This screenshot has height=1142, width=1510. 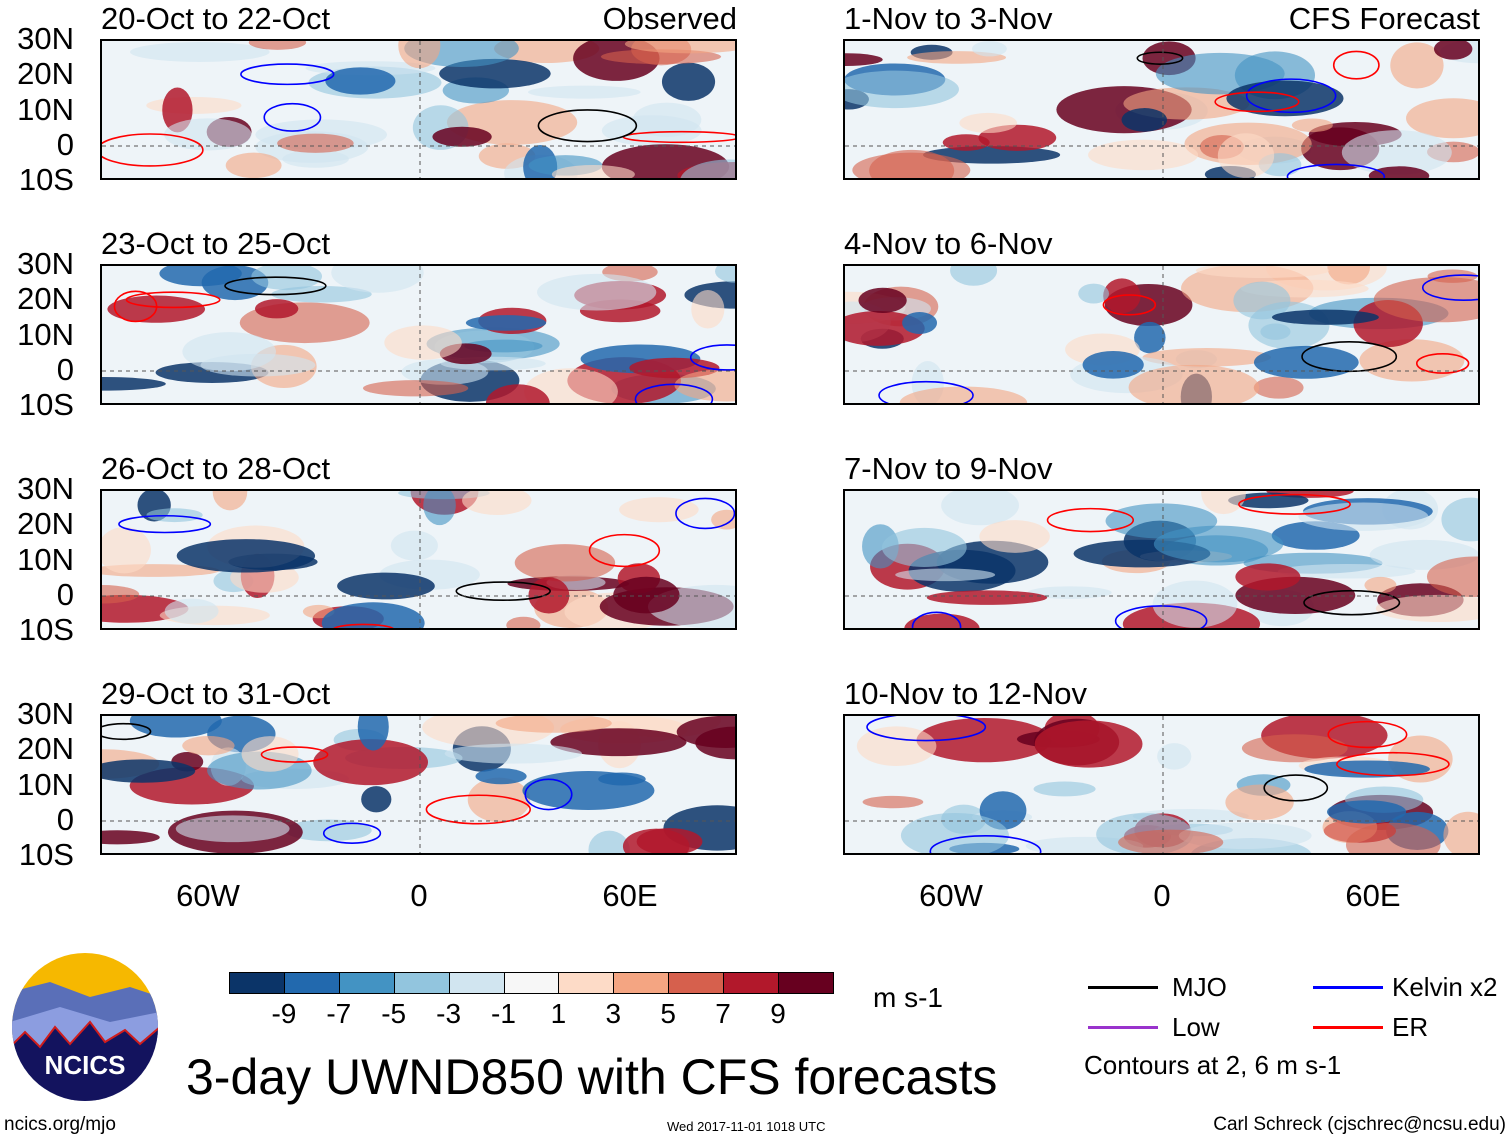 I want to click on lat-label: 30N, so click(x=45, y=263).